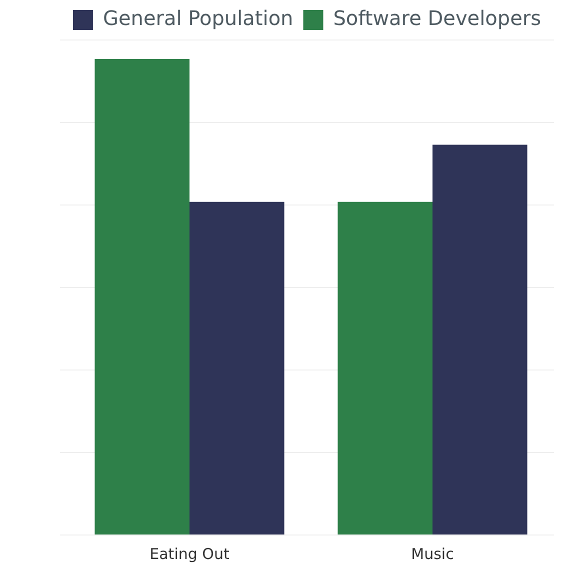 Image resolution: width=564 pixels, height=571 pixels. What do you see at coordinates (437, 18) in the screenshot?
I see `legend-label: Software Developers` at bounding box center [437, 18].